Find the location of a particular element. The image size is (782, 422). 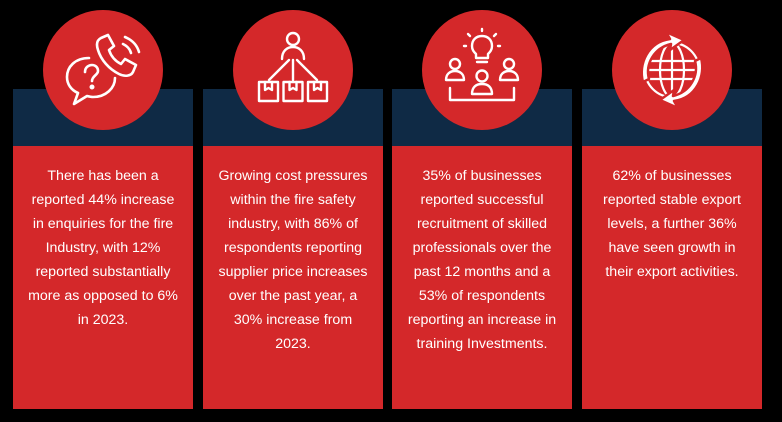

phone-question-icon is located at coordinates (103, 69).